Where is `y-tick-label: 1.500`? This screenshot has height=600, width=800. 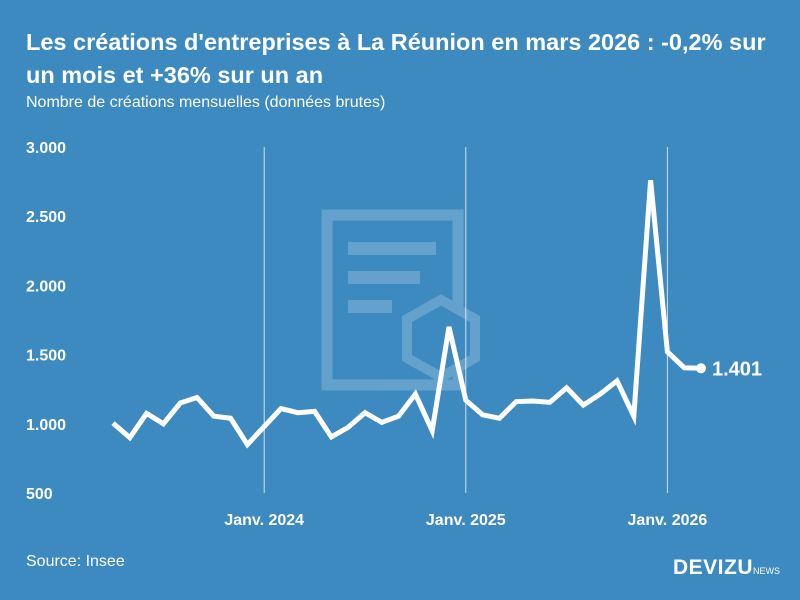 y-tick-label: 1.500 is located at coordinates (46, 356).